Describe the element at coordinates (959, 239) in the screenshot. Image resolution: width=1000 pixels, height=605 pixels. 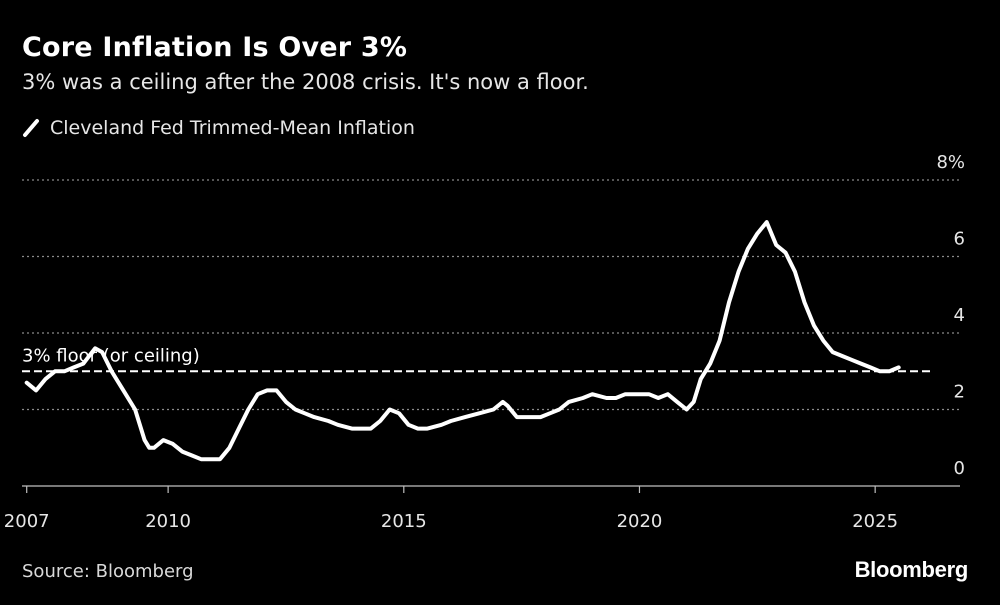
I see `y-tick-label-6: 6` at that location.